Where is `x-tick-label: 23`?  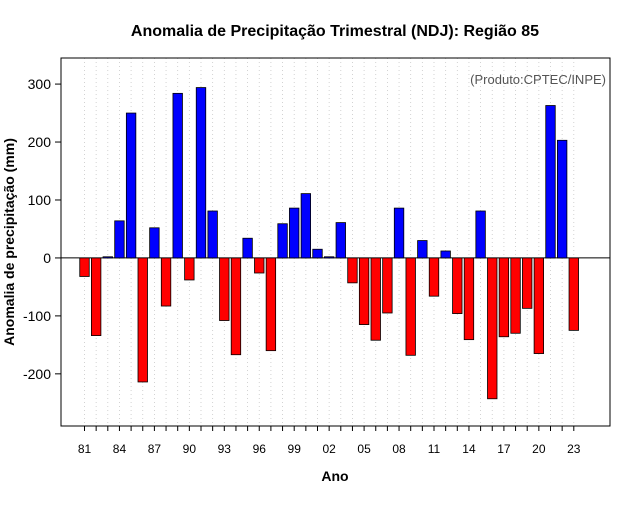 x-tick-label: 23 is located at coordinates (574, 449).